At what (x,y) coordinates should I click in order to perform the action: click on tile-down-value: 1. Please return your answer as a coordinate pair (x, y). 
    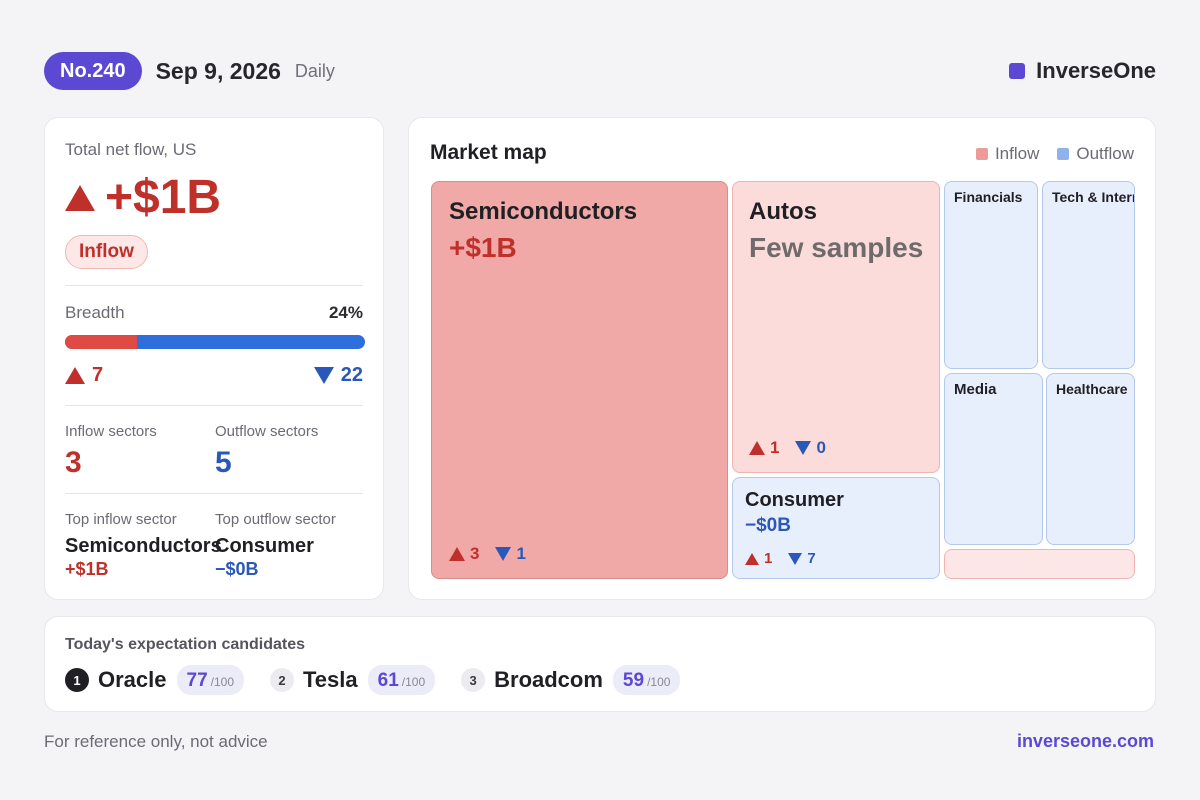
    Looking at the image, I should click on (521, 553).